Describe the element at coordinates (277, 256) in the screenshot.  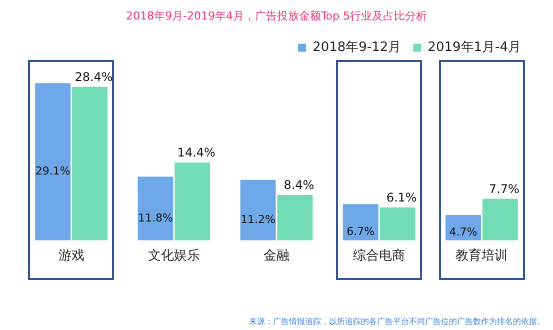
I see `x-tick-label: 金融` at that location.